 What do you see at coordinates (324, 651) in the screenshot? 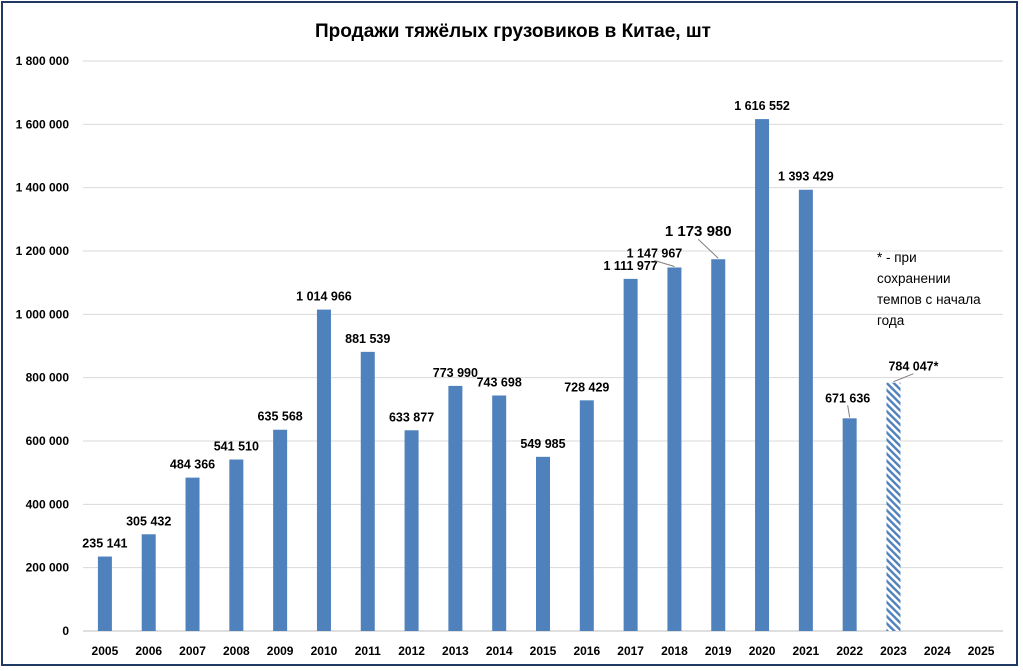
I see `x-tick-label: 2010` at bounding box center [324, 651].